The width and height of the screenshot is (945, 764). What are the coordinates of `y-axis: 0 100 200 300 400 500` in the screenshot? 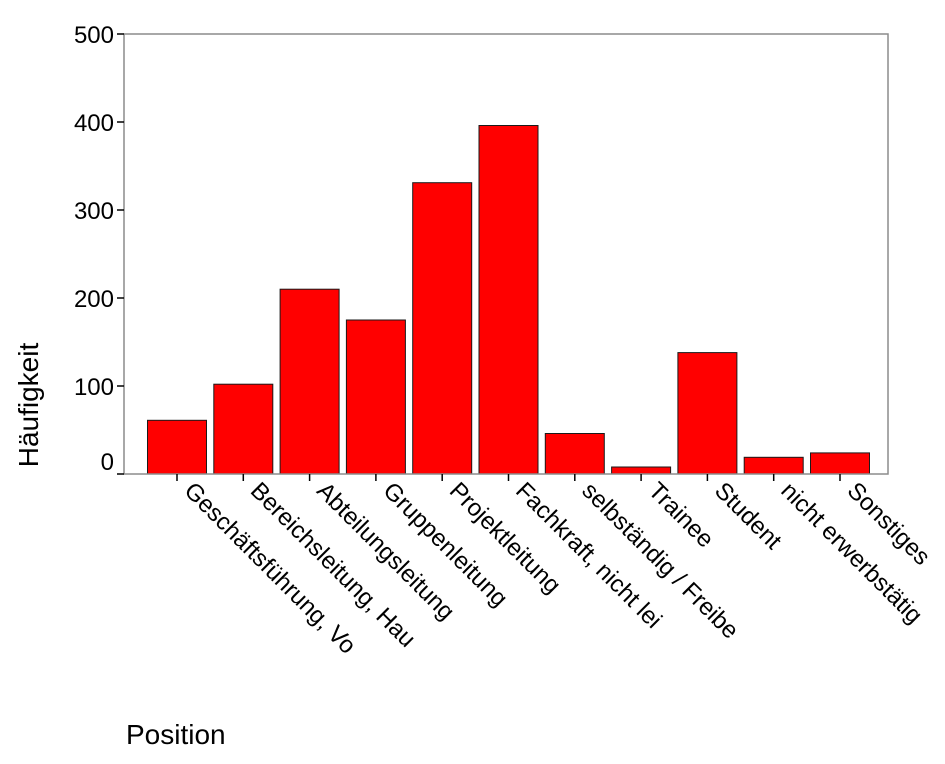 It's located at (99, 249).